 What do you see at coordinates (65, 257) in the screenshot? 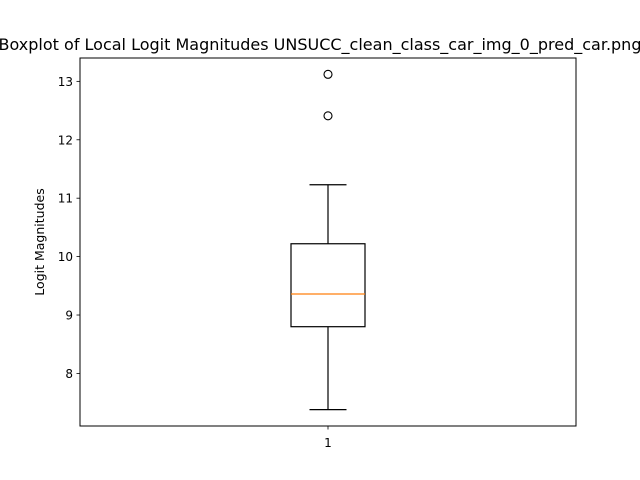
I see `y-tick-label: 10` at bounding box center [65, 257].